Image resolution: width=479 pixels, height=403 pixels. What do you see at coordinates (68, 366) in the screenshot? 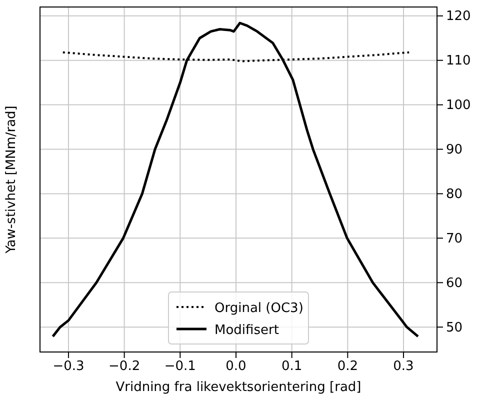
I see `x-tick-label: −0.3` at bounding box center [68, 366].